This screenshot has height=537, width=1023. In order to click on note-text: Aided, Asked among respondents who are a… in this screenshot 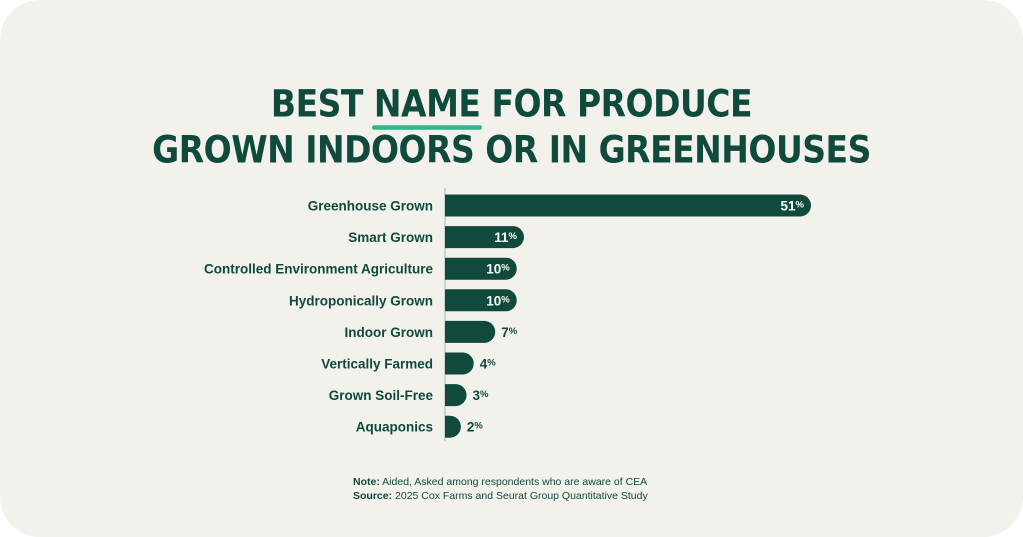, I will do `click(513, 482)`.